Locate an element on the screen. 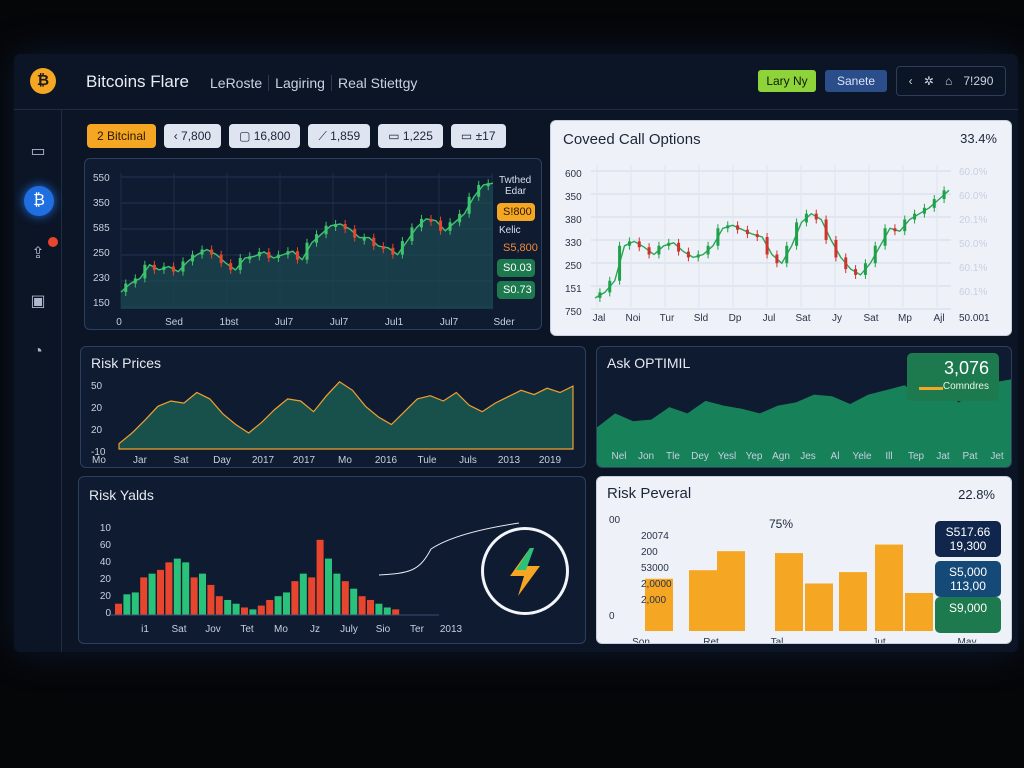 The image size is (1024, 768). upload-icon: ⇪ is located at coordinates (38, 253).